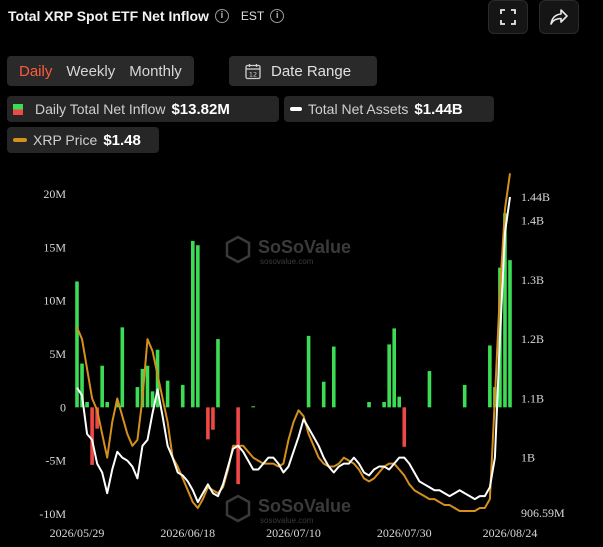 This screenshot has height=547, width=603. I want to click on left-tick-label: 5M, so click(57, 354).